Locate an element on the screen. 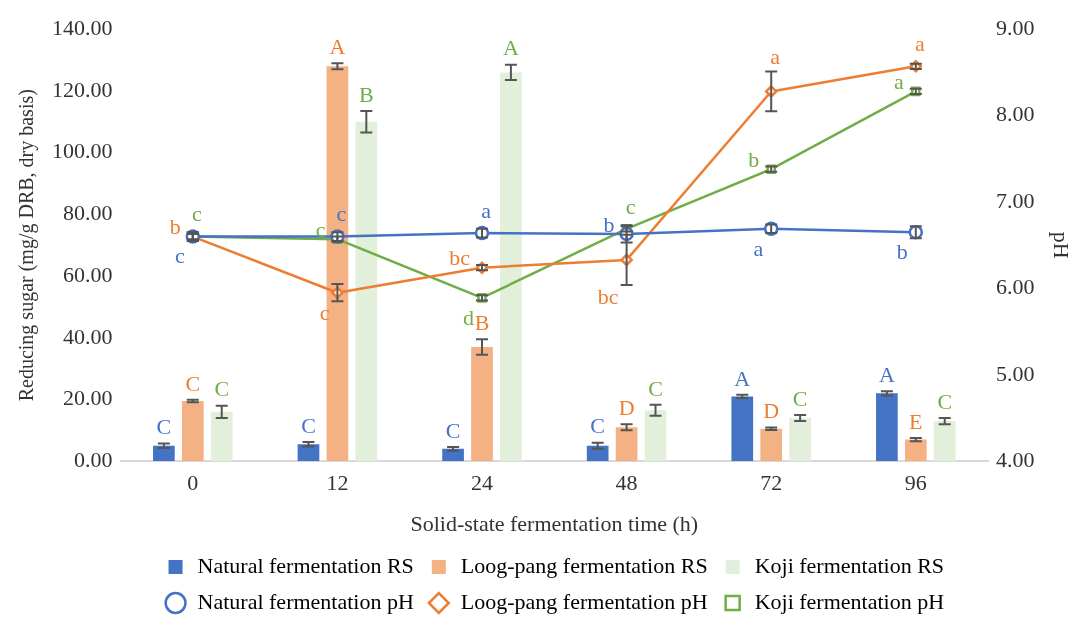 The width and height of the screenshot is (1089, 632). y-tick-label: 100.00 is located at coordinates (82, 151).